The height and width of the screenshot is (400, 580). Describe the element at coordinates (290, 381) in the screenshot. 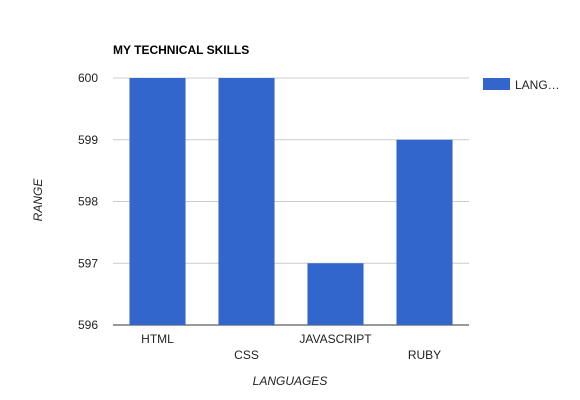

I see `x-axis-label: LANGUAGES` at that location.